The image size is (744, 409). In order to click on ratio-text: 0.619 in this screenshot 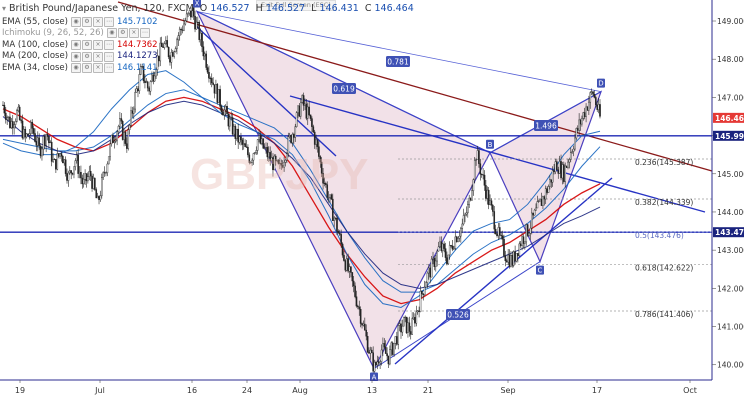, I will do `click(344, 89)`.